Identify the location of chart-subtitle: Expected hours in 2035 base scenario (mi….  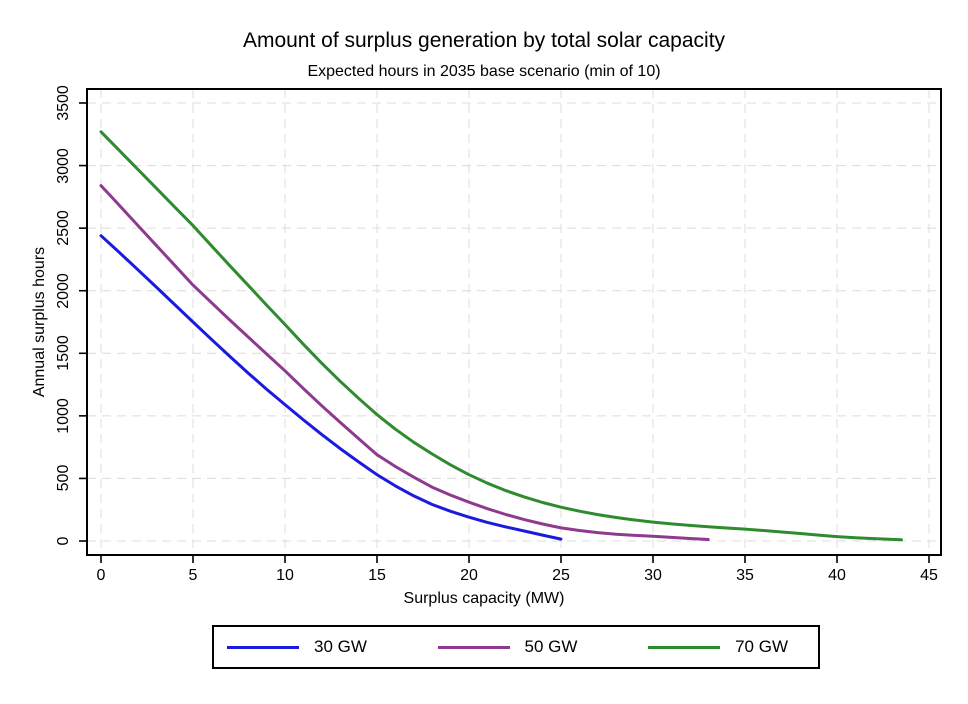
(484, 71).